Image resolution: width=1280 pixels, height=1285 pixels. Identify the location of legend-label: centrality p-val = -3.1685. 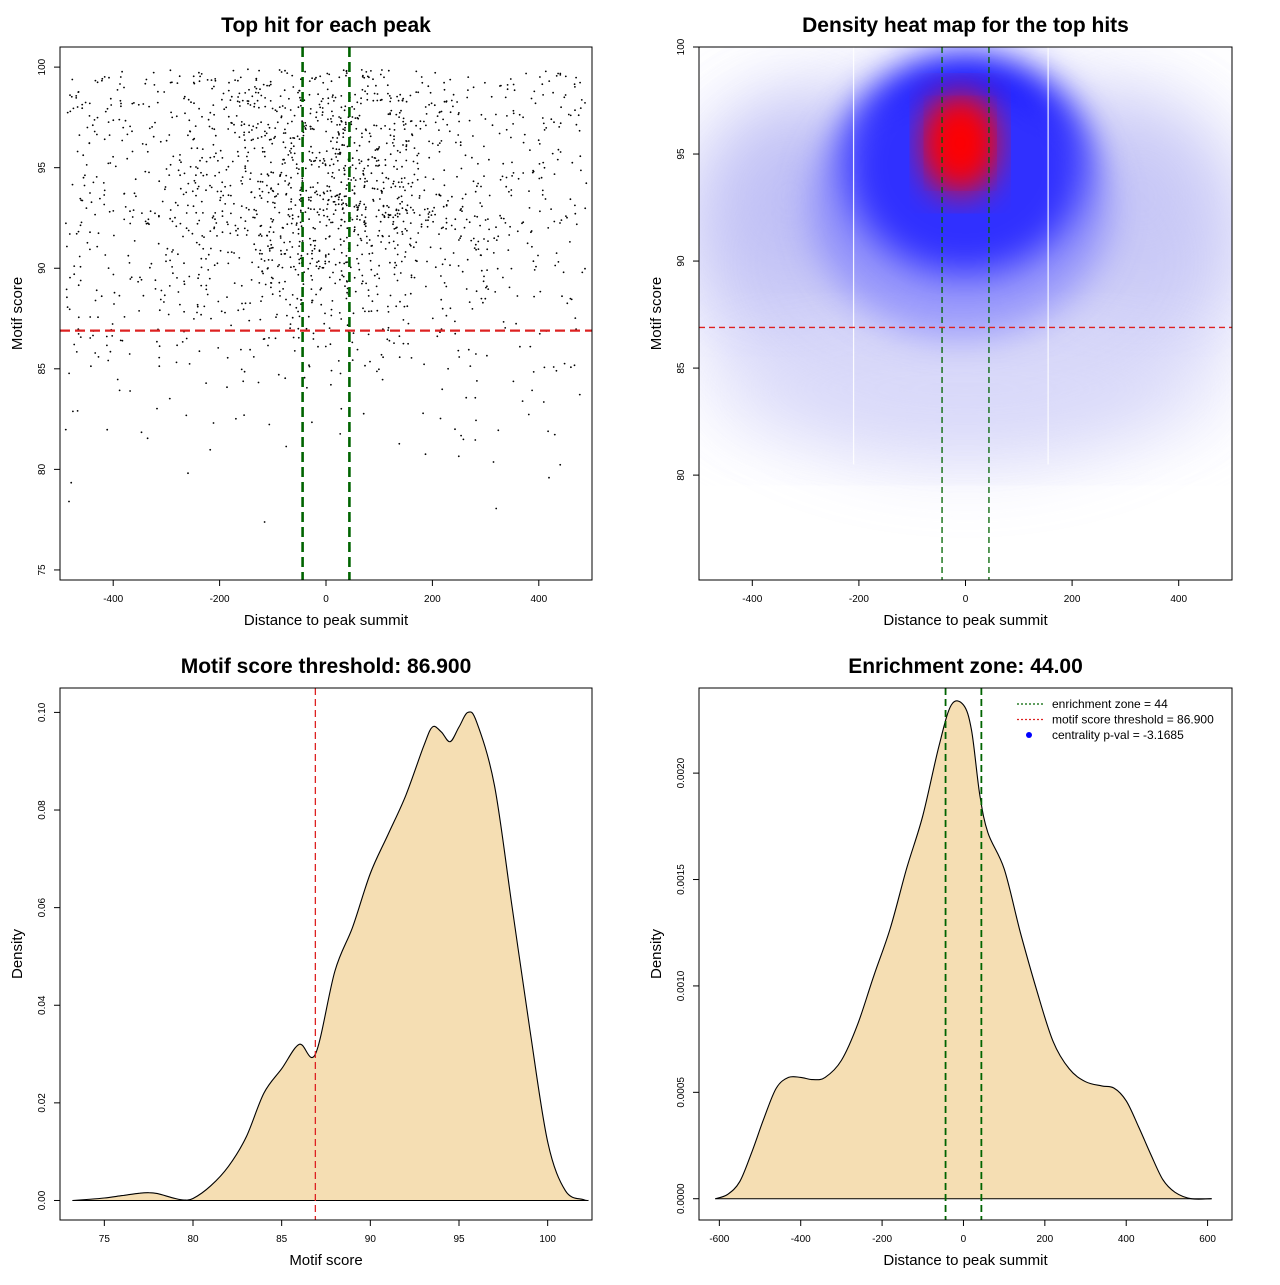
(1118, 735).